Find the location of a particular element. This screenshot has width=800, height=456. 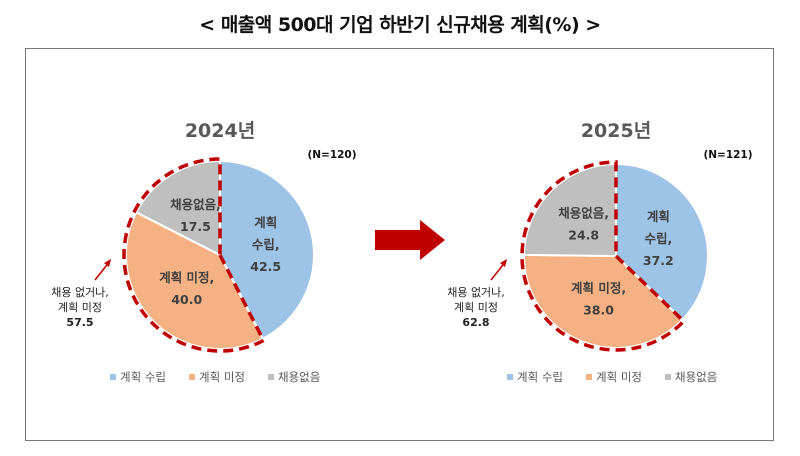

highlight-outline is located at coordinates (603, 256).